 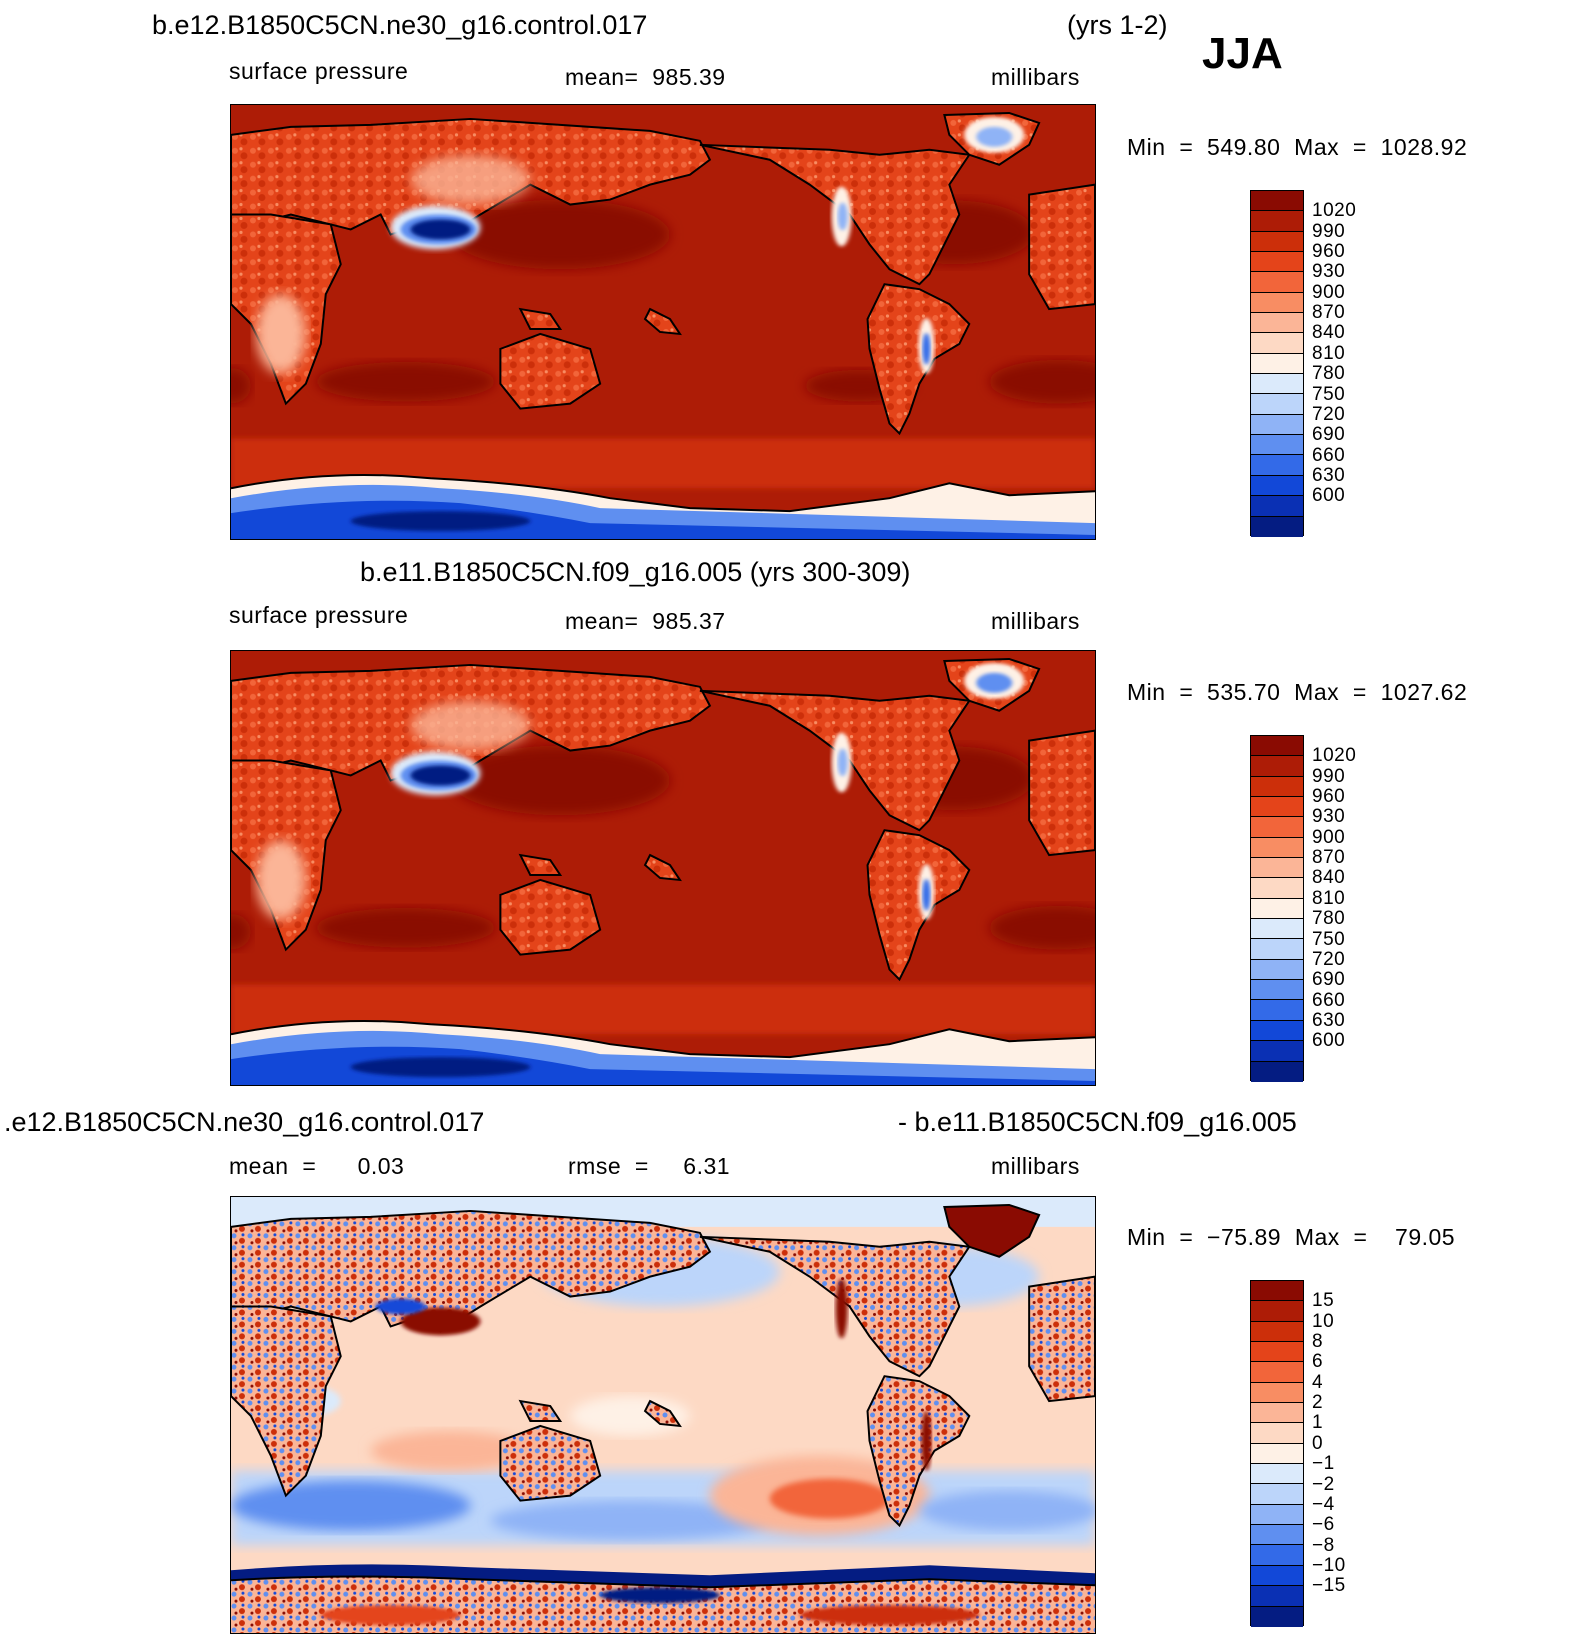 What do you see at coordinates (1035, 621) in the screenshot?
I see `panel2-units-label: millibars` at bounding box center [1035, 621].